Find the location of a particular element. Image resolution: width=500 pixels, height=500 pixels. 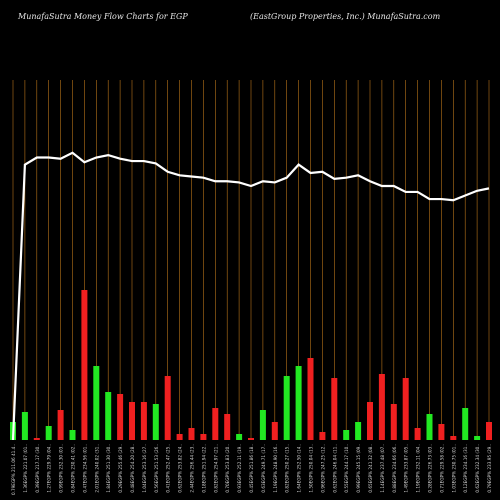

x-tick-label: 0.55EGP% 244.17 (10.. is located at coordinates (346, 468).